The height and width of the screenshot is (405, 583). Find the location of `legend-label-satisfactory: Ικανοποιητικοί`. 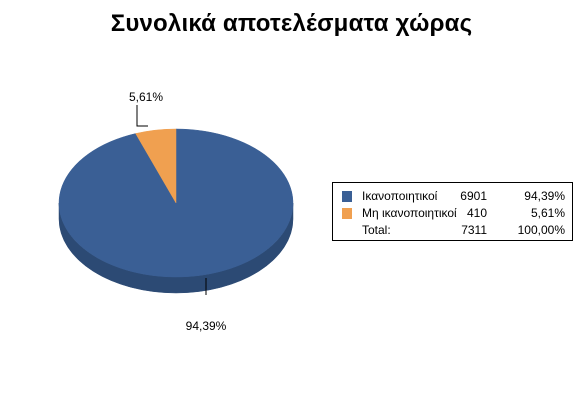

legend-label-satisfactory: Ικανοποιητικοί is located at coordinates (400, 196).